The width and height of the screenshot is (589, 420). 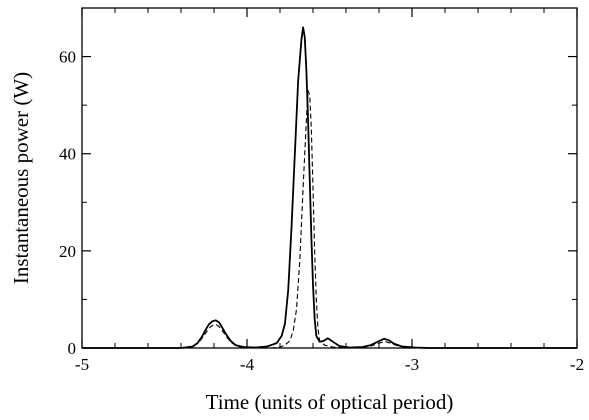 What do you see at coordinates (247, 364) in the screenshot?
I see `x-tick-label: -4` at bounding box center [247, 364].